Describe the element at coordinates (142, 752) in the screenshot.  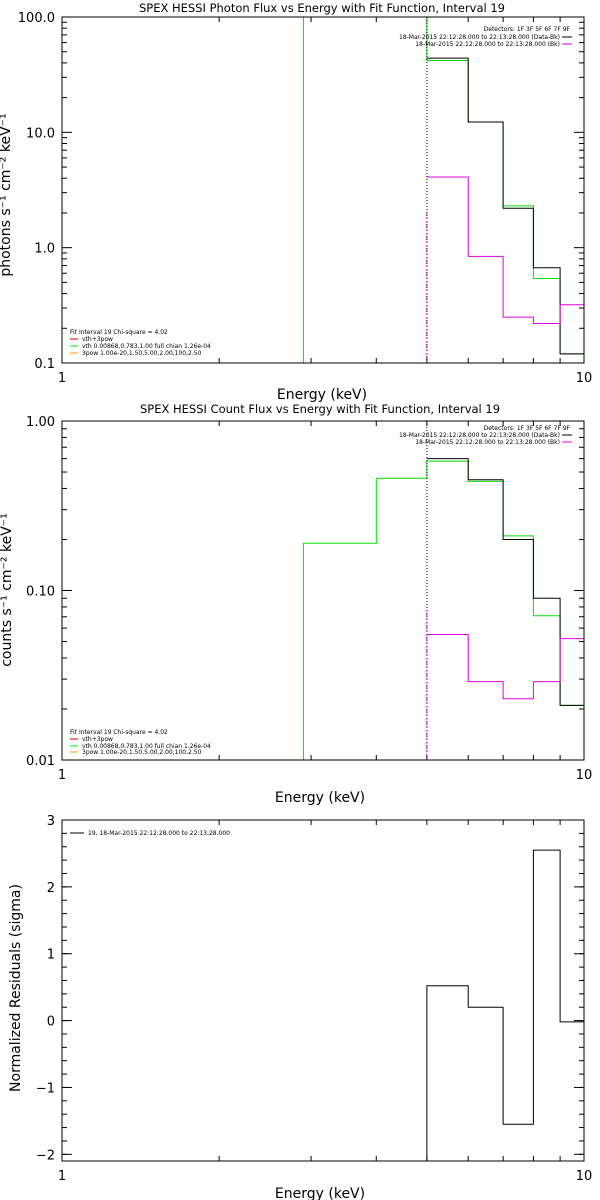
I see `count-legend-3pow: 3pow 1.00e-20,1.50,5.00,2.00,100,2.50` at that location.